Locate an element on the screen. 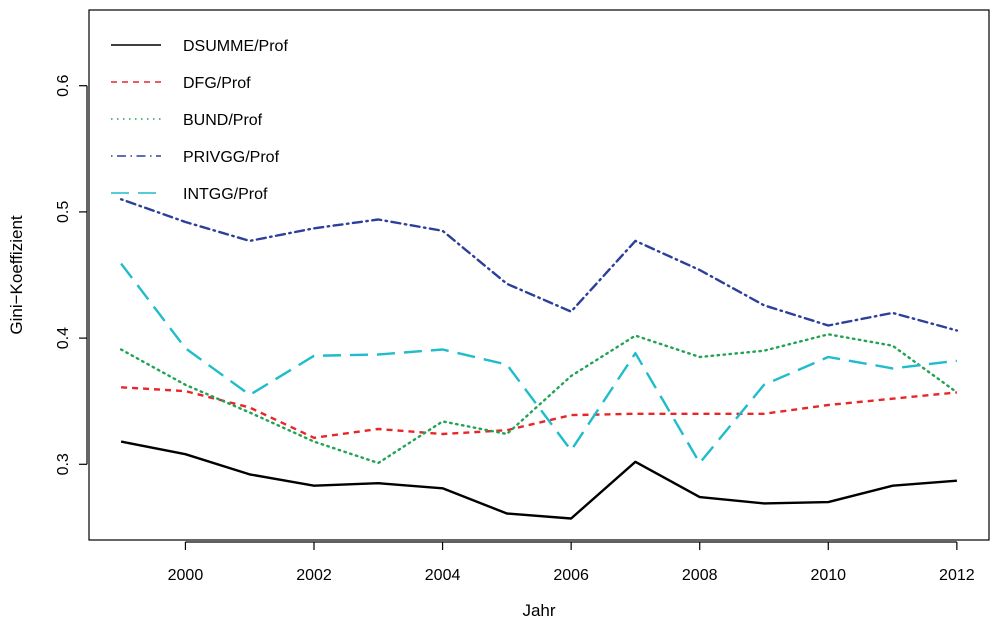 The height and width of the screenshot is (621, 995). series-line-dsumme-prof is located at coordinates (538, 480).